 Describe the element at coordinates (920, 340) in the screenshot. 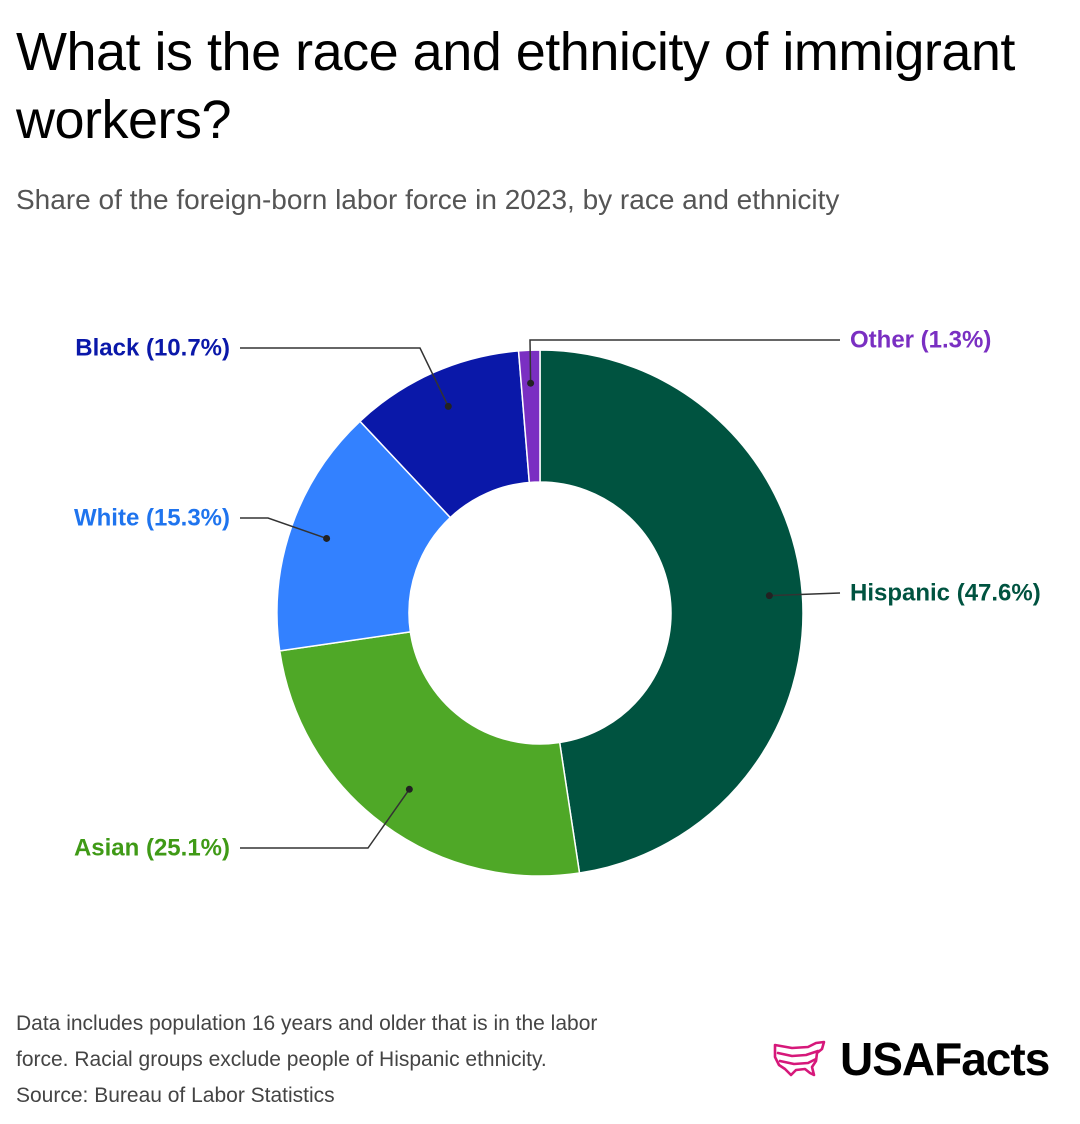

I see `label-other: Other (1.3%)` at that location.